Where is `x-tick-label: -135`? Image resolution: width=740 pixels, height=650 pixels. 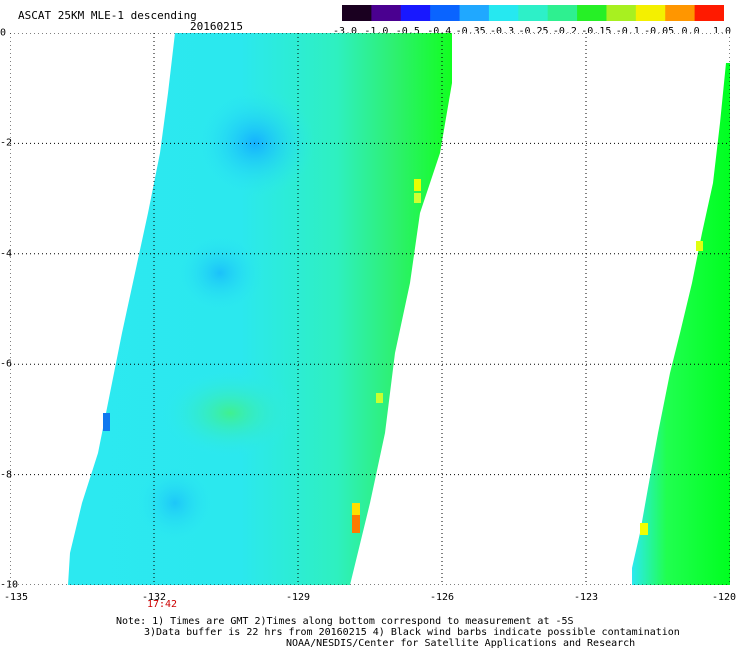 x-tick-label: -135 is located at coordinates (16, 597).